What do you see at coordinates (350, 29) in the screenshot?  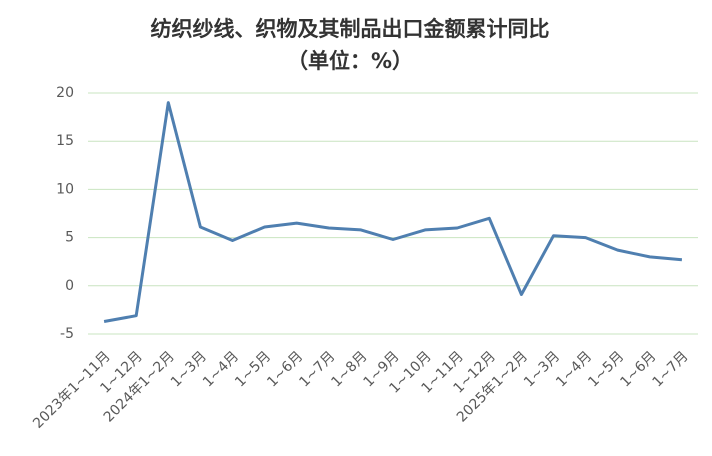 I see `chart-title: 纺织纱线、织物及其制品出口金额累计同比` at bounding box center [350, 29].